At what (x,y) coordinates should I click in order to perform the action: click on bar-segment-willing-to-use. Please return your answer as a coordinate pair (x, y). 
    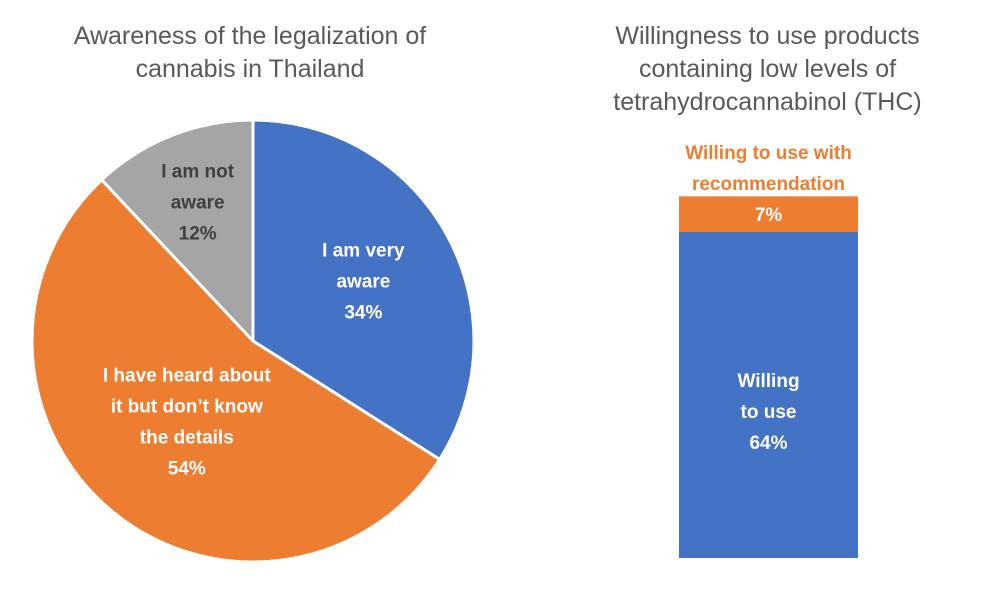
    Looking at the image, I should click on (768, 395).